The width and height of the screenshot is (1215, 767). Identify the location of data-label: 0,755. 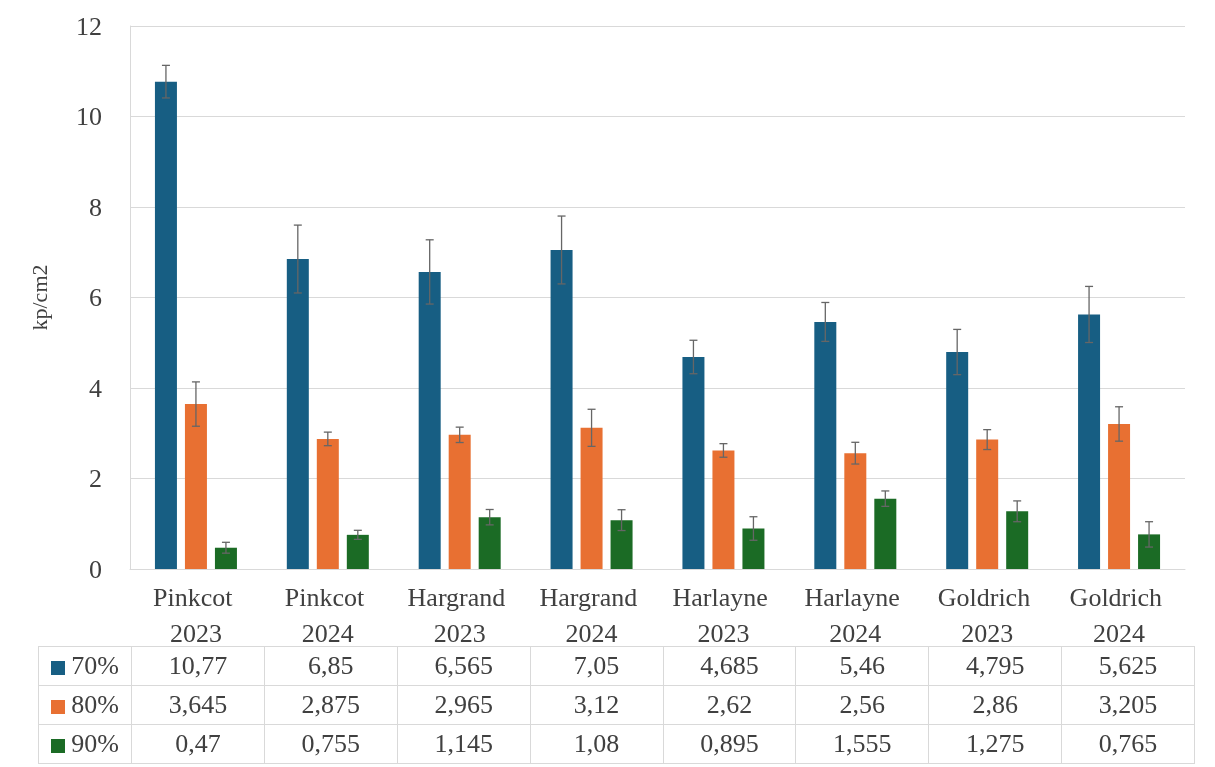
(331, 744).